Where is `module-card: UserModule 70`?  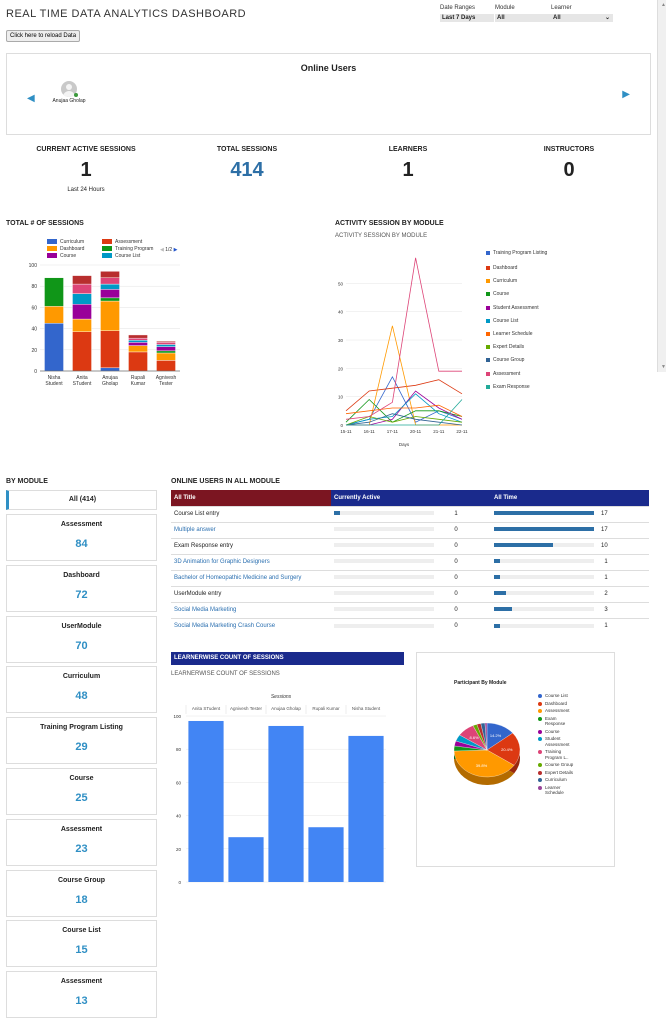 module-card: UserModule 70 is located at coordinates (81, 639).